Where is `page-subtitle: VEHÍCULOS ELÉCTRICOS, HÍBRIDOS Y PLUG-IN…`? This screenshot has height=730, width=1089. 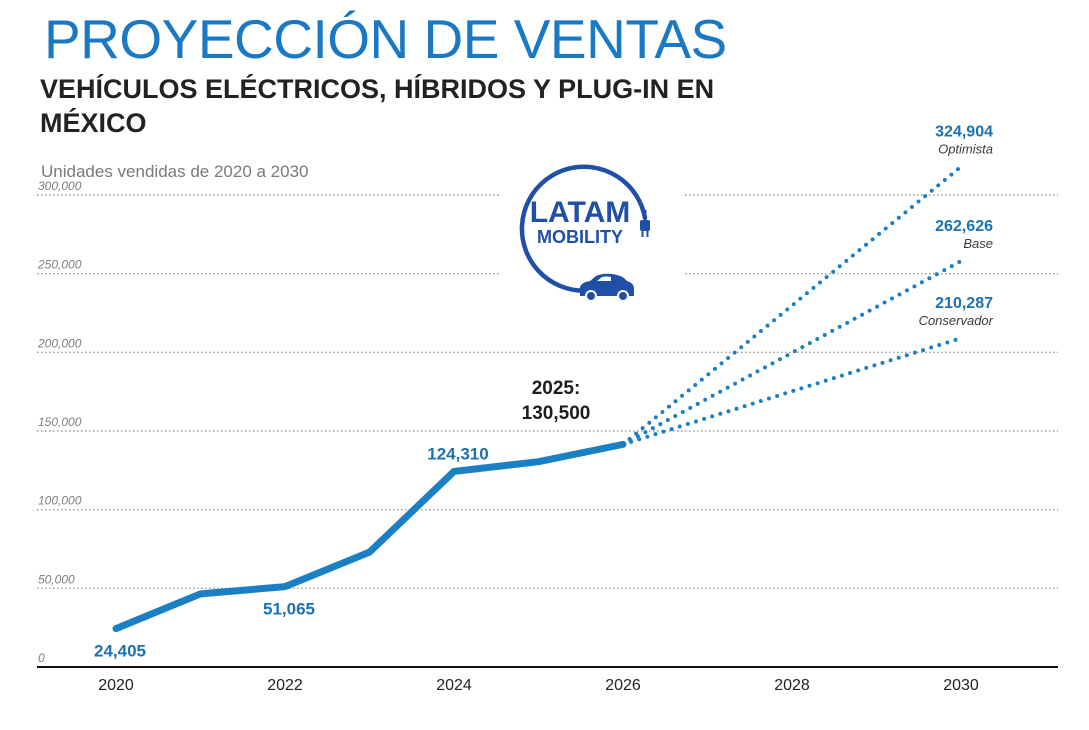 page-subtitle: VEHÍCULOS ELÉCTRICOS, HÍBRIDOS Y PLUG-IN… is located at coordinates (377, 106).